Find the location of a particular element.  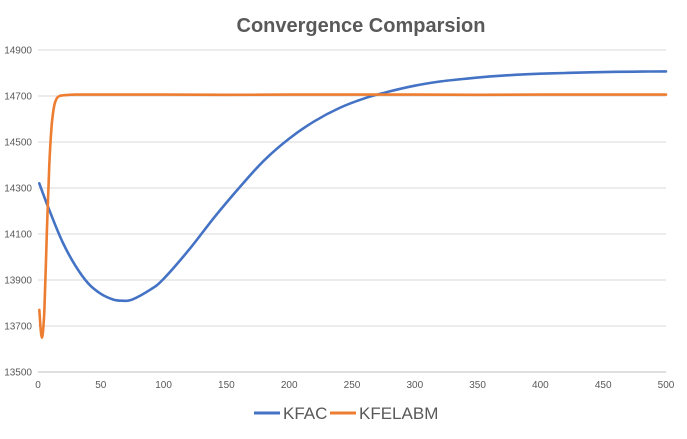

x-tick-label-400: 400 is located at coordinates (540, 385).